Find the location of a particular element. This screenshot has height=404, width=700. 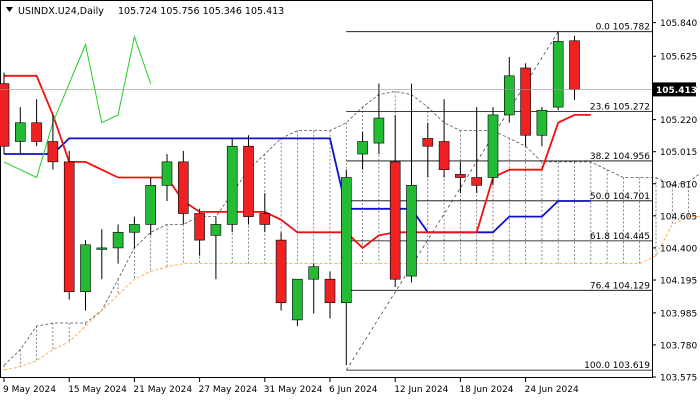

price-tag-label: 105.413 is located at coordinates (676, 91).